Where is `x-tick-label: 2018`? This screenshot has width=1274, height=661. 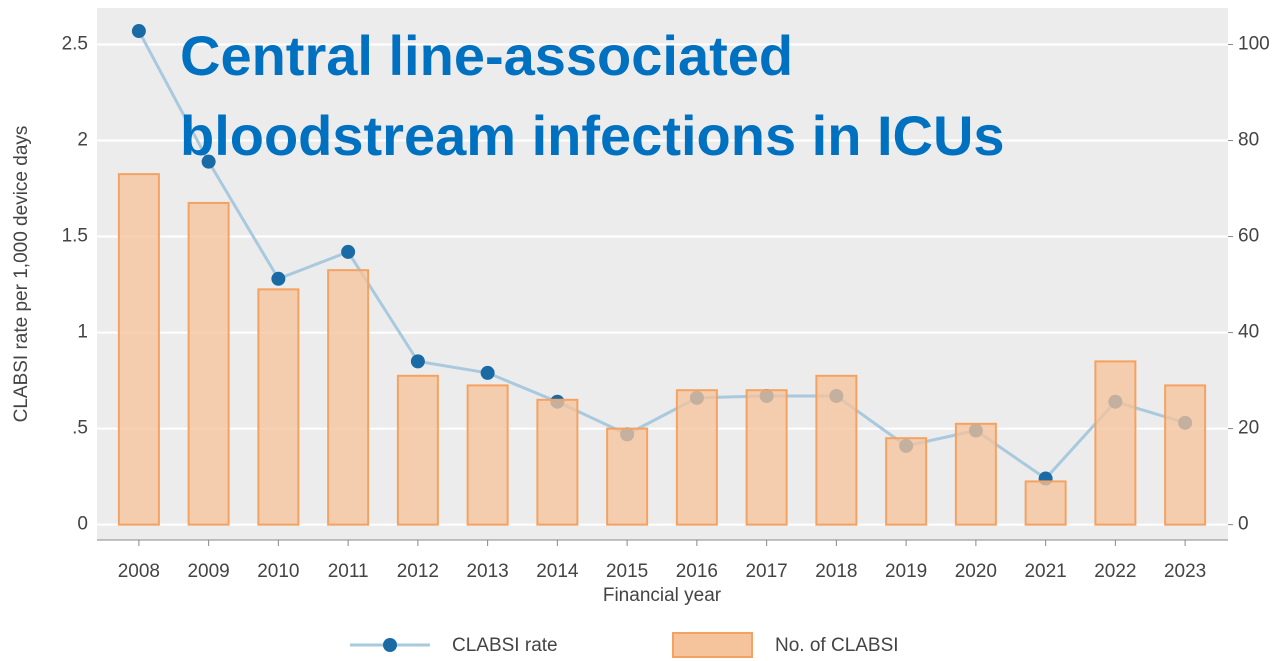 x-tick-label: 2018 is located at coordinates (836, 571).